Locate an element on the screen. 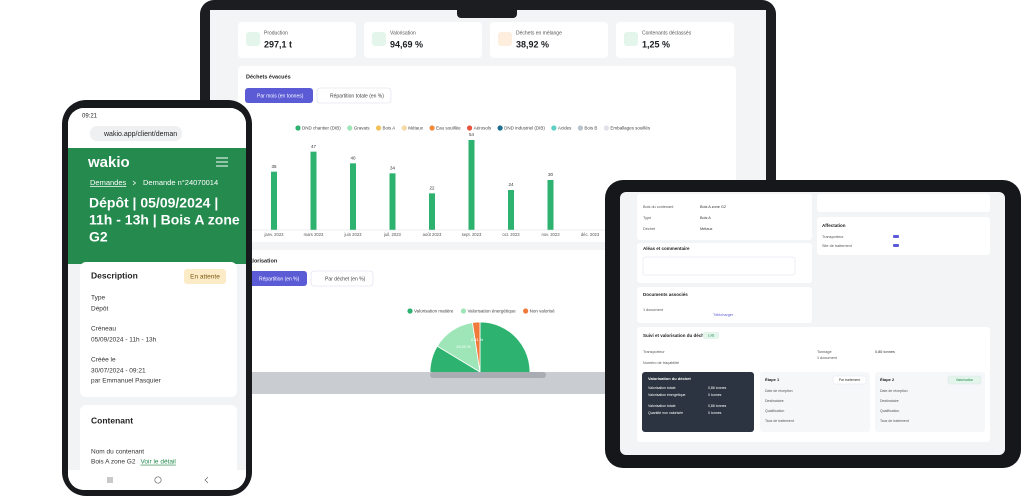 The image size is (1024, 500). row-label: 1 document is located at coordinates (653, 310).